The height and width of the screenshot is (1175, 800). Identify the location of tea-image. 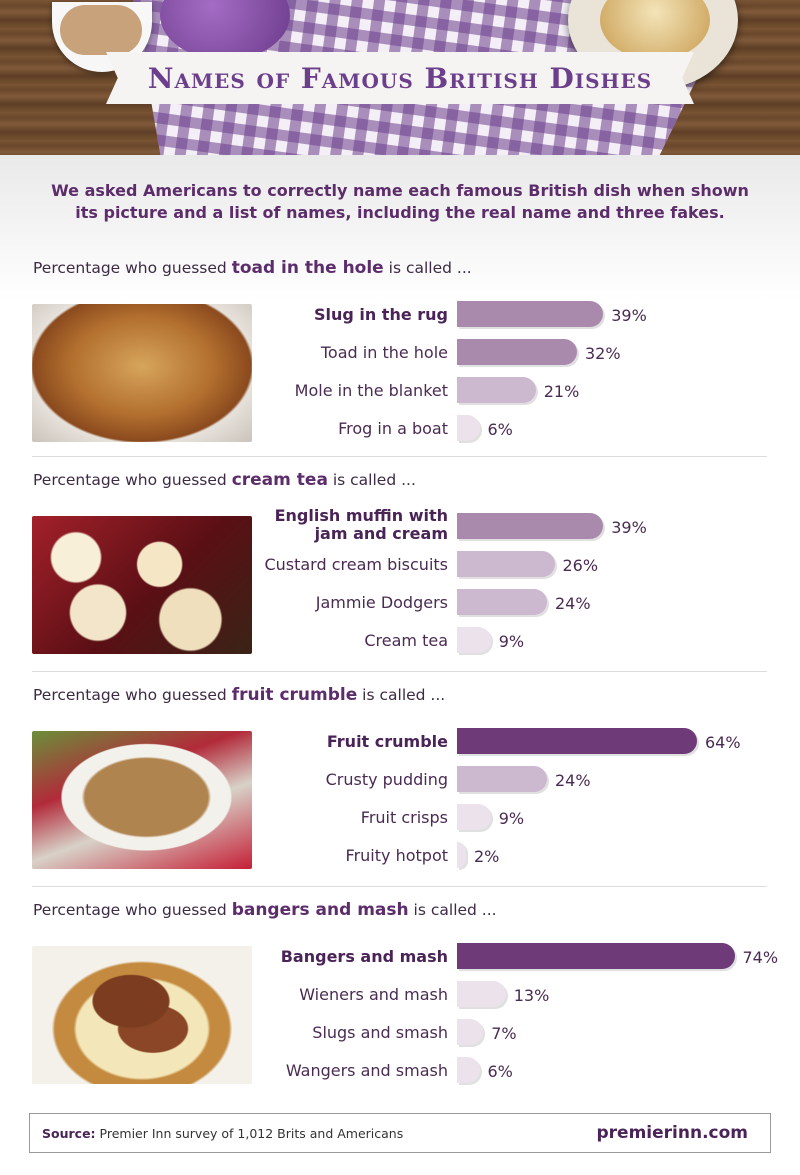
(101, 30).